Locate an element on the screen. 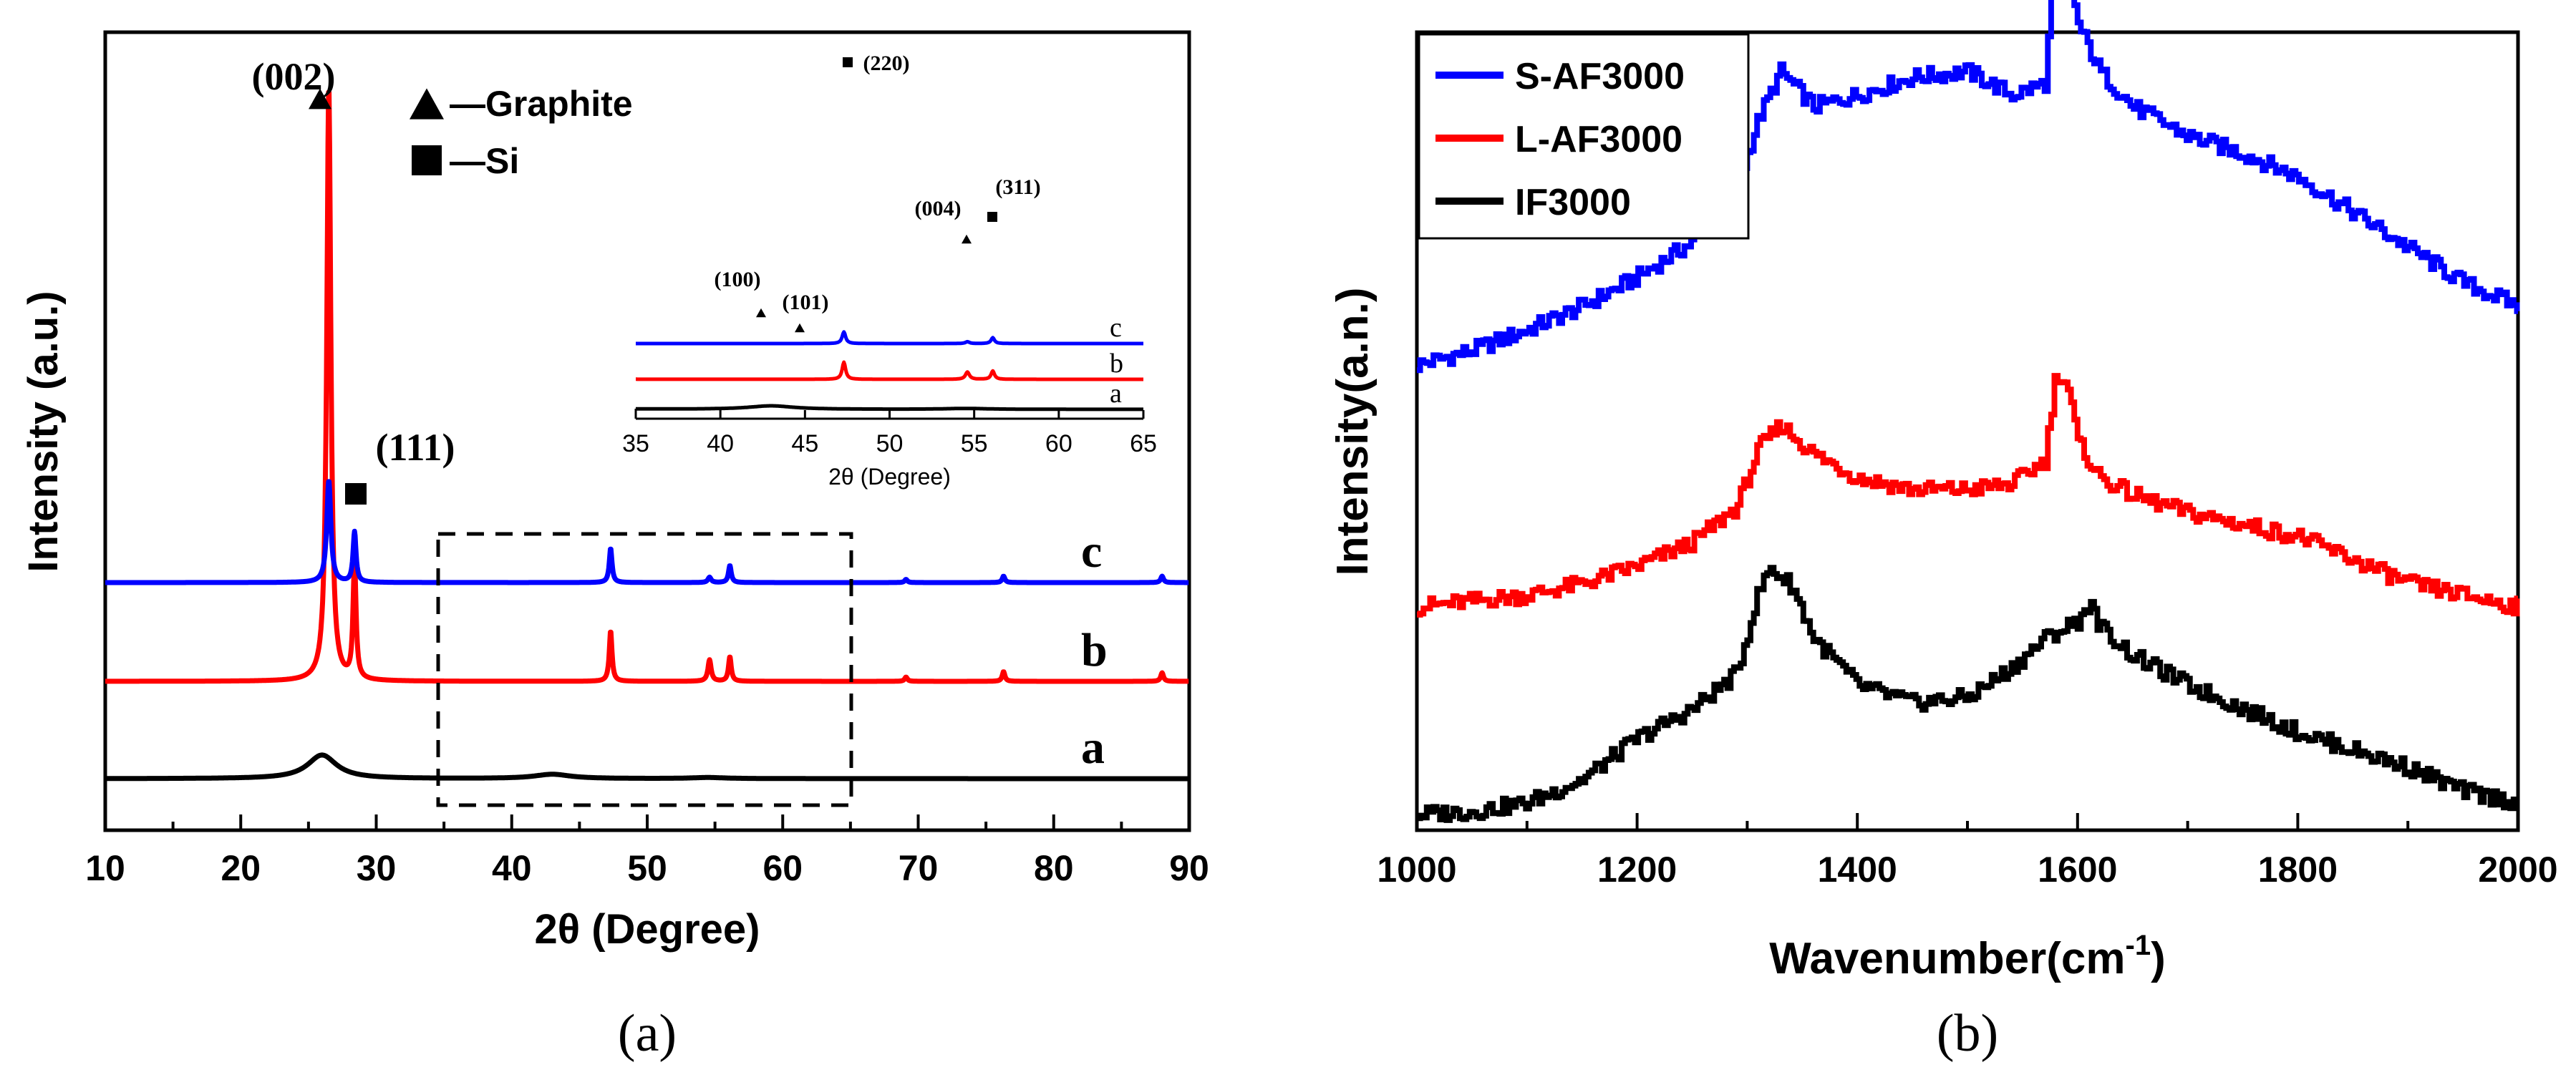 This screenshot has height=1080, width=2576. zoom-box is located at coordinates (645, 669).